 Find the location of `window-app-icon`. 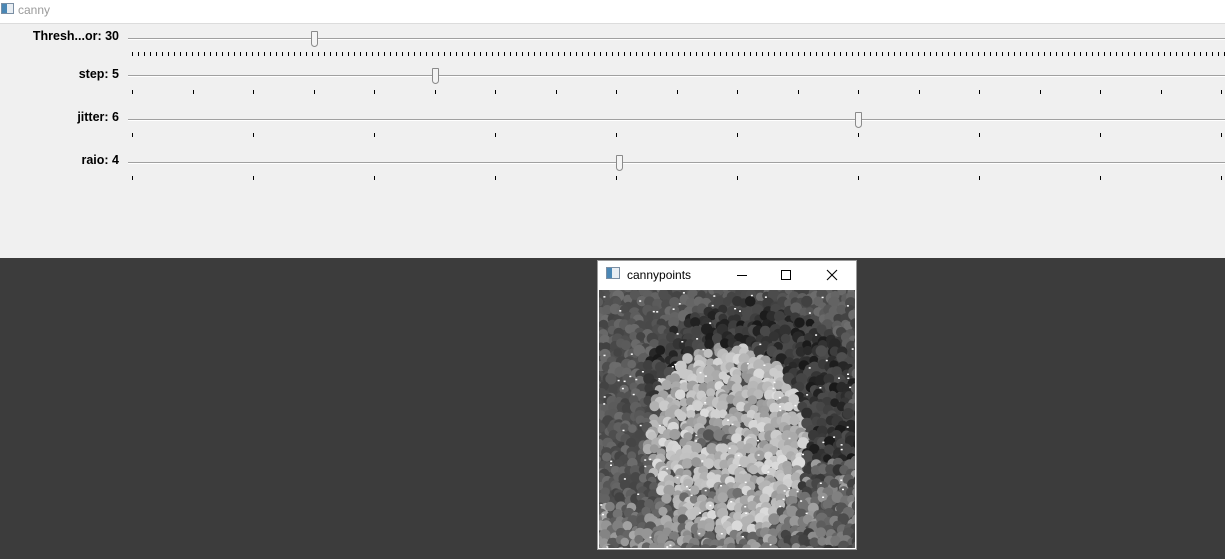

window-app-icon is located at coordinates (613, 273).